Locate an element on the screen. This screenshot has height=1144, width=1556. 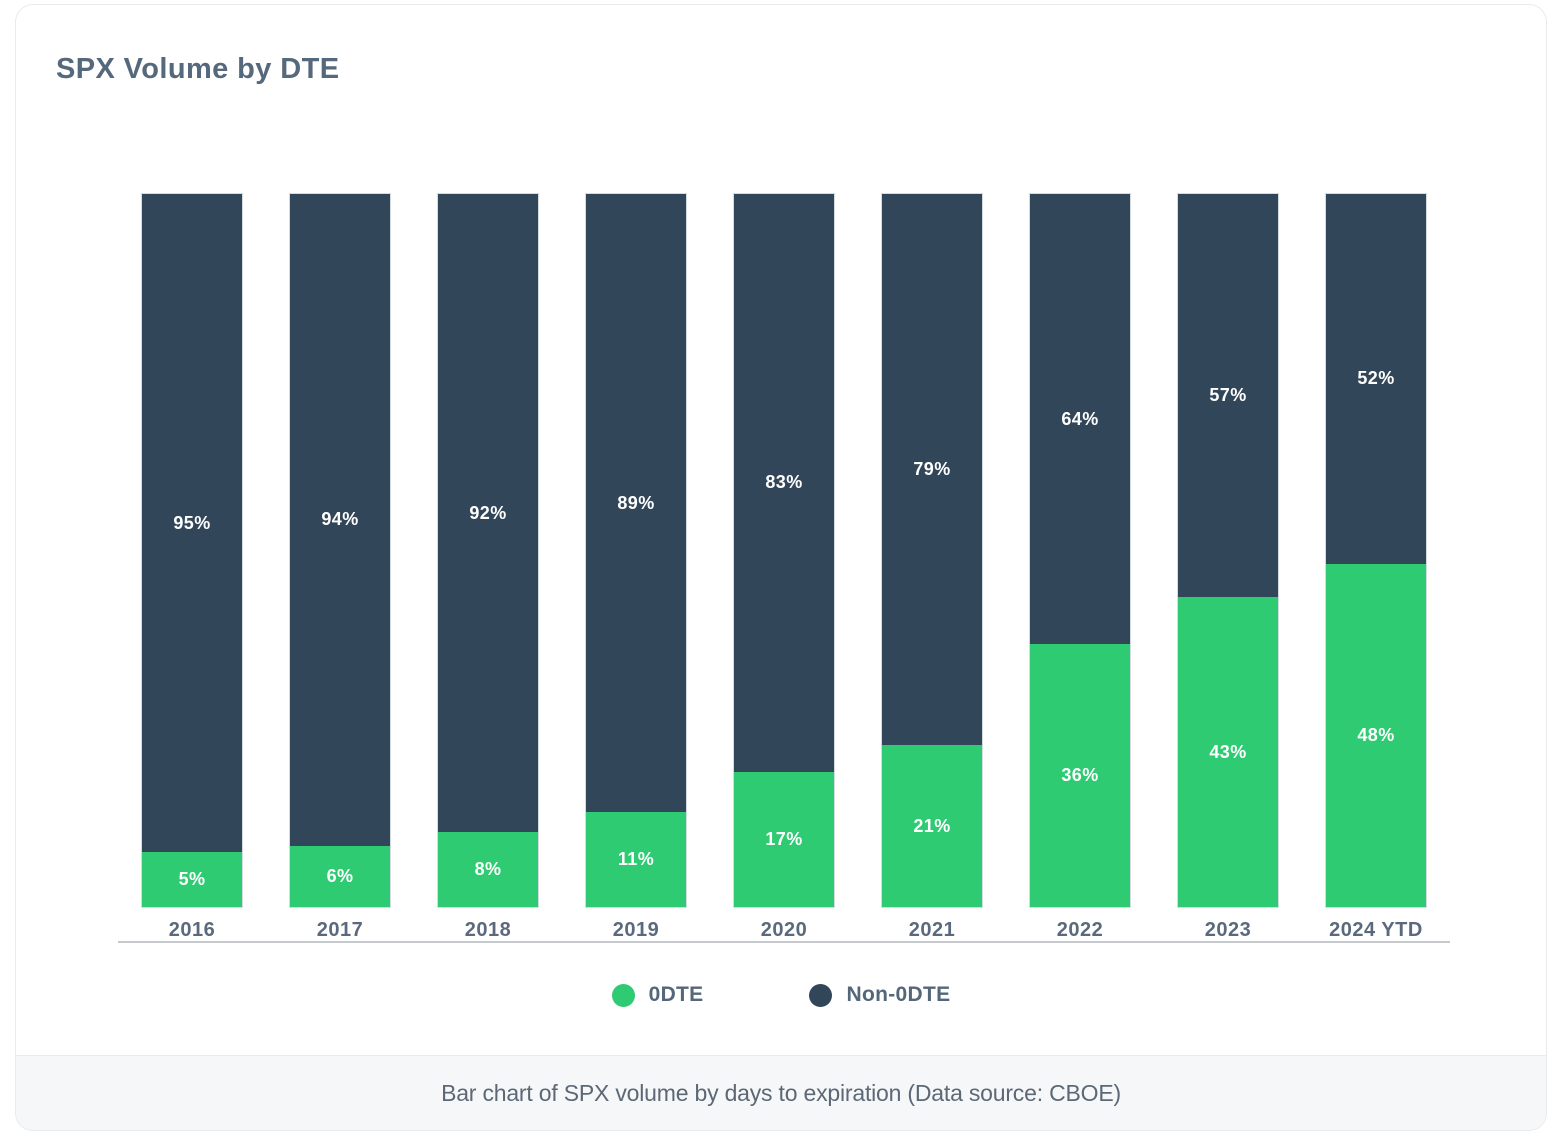
segment-0dte: 5% is located at coordinates (192, 879).